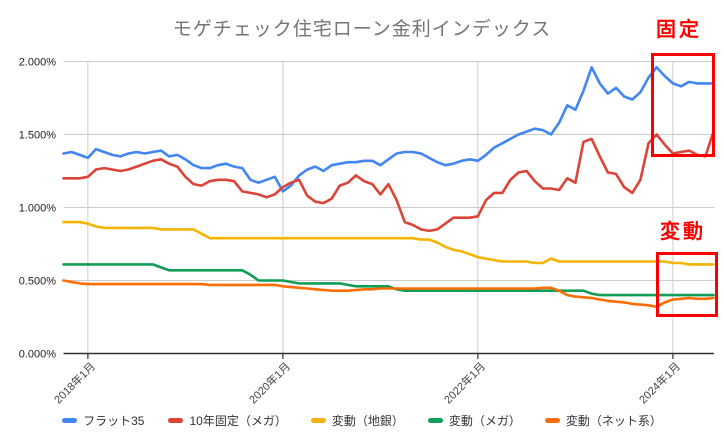 The width and height of the screenshot is (724, 440). I want to click on fixed-rate-annotation-label: 固定, so click(679, 30).